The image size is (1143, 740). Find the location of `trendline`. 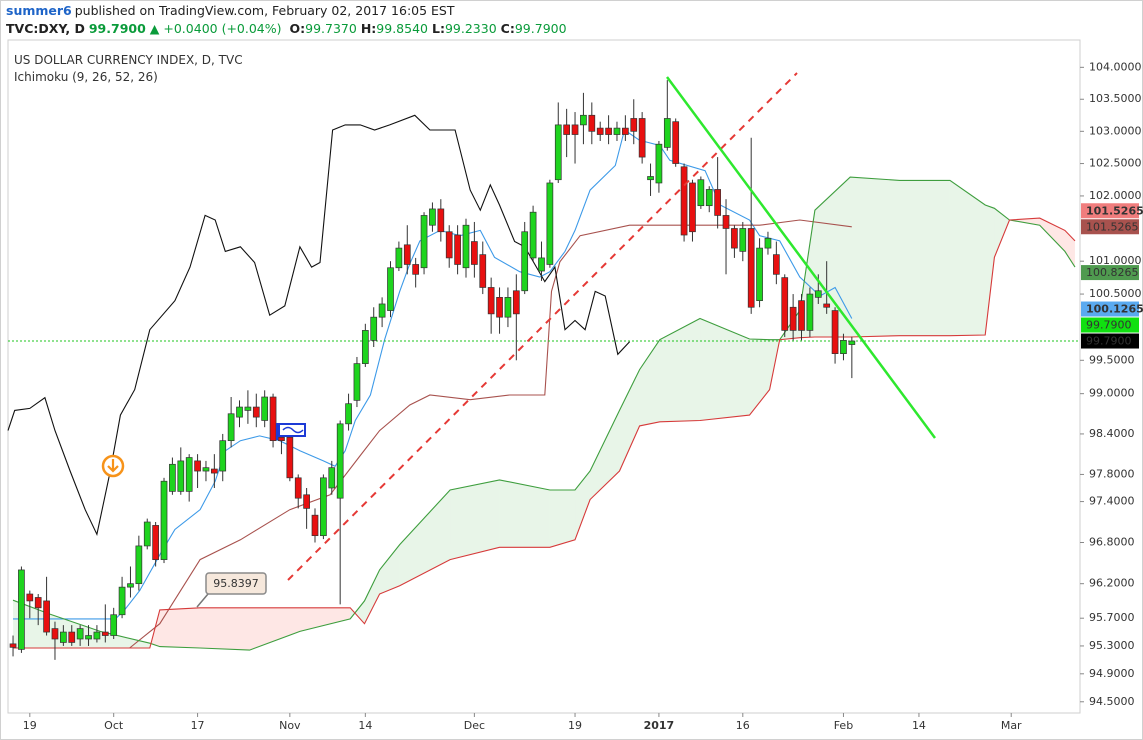

trendline is located at coordinates (801, 257).